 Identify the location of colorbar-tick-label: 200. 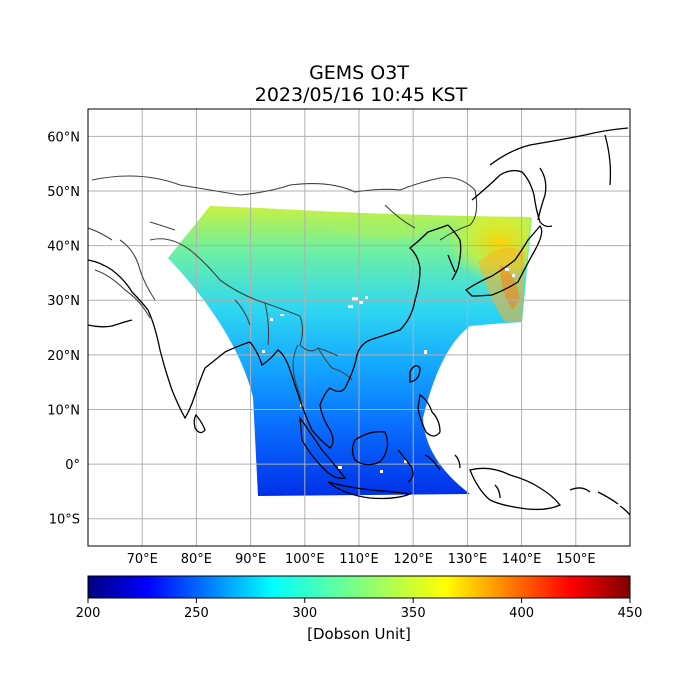
(88, 613).